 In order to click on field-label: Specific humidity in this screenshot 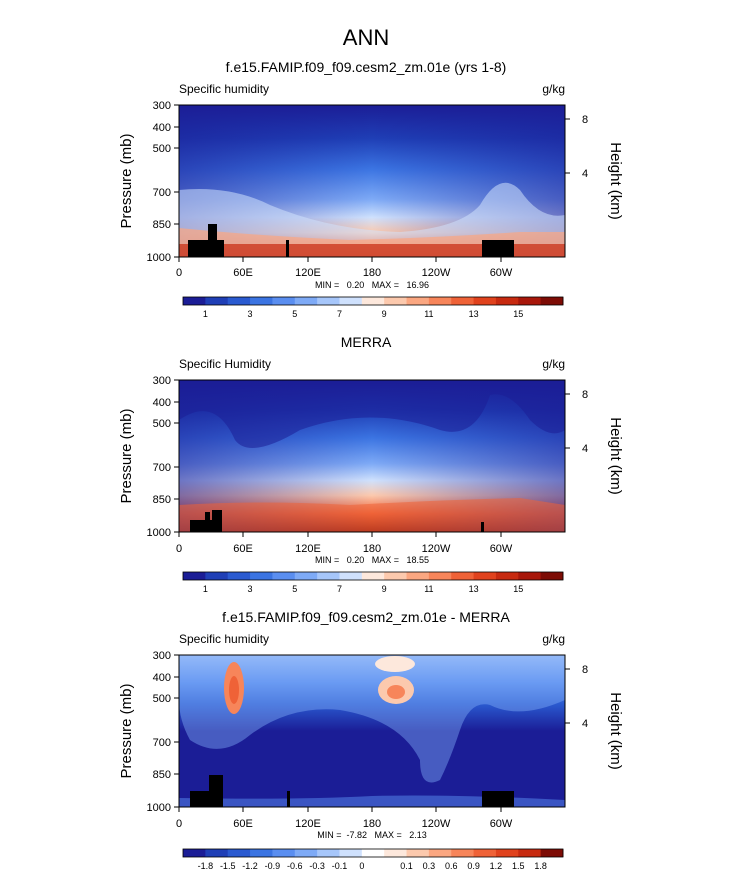, I will do `click(224, 639)`.